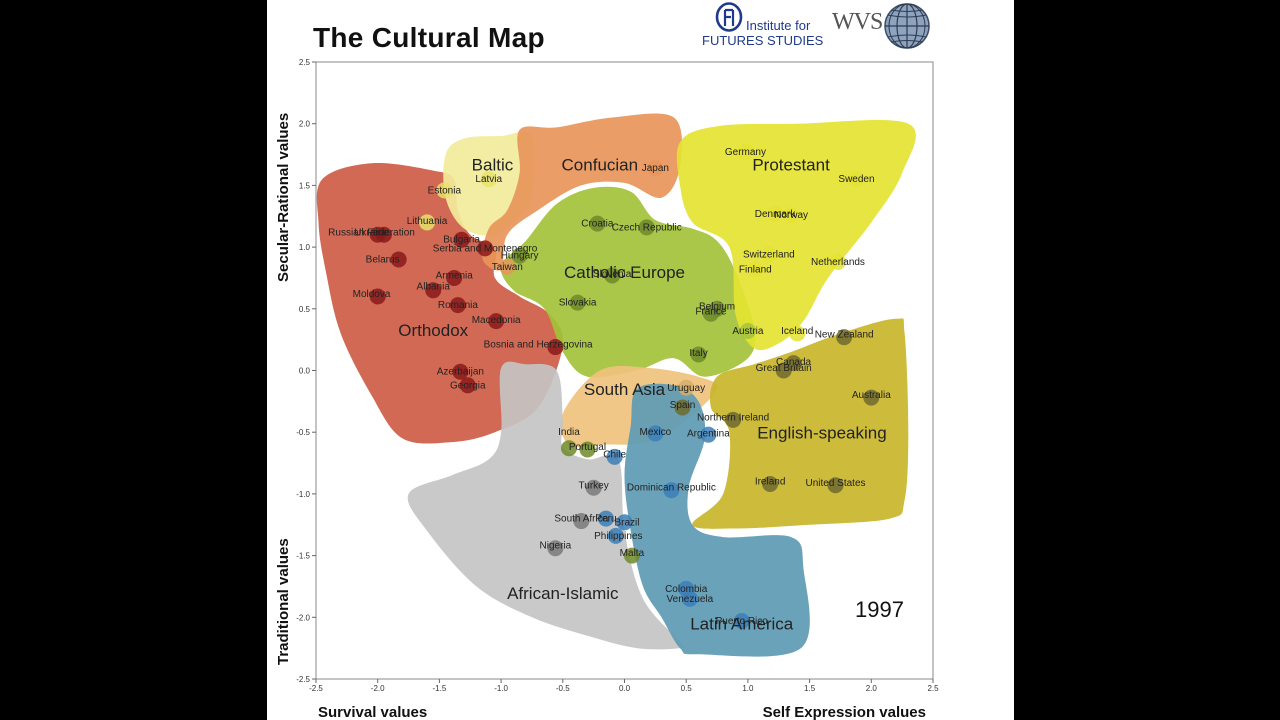  What do you see at coordinates (632, 553) in the screenshot?
I see `label-malta: Malta` at bounding box center [632, 553].